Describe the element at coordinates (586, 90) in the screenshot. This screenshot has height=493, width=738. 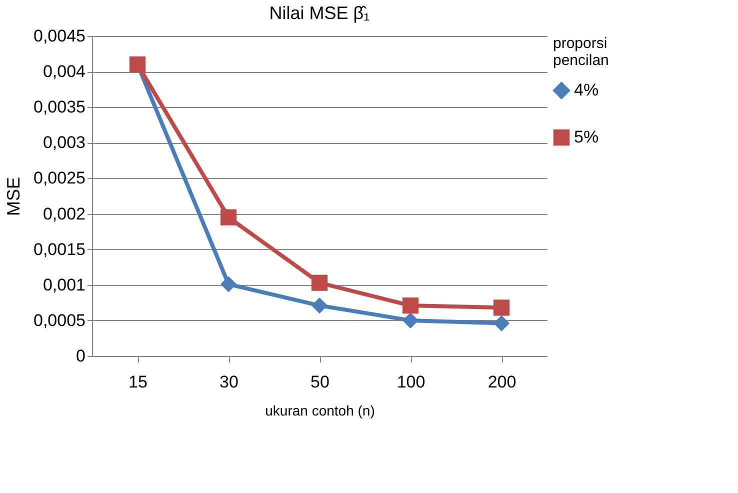
I see `legend-label: 4%` at that location.